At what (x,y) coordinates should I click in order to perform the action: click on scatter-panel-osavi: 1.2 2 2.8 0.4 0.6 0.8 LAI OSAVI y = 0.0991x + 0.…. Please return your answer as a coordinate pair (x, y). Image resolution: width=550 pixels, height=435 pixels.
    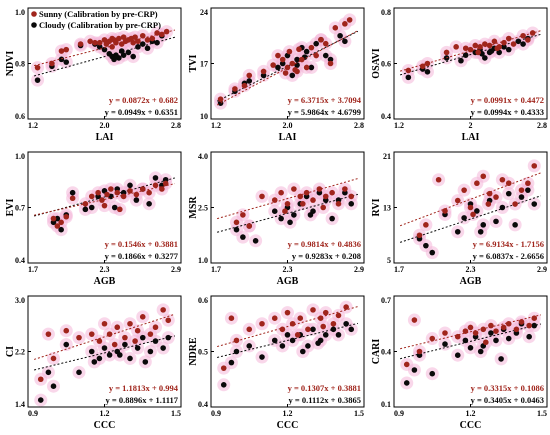
    Looking at the image, I should click on (459, 75).